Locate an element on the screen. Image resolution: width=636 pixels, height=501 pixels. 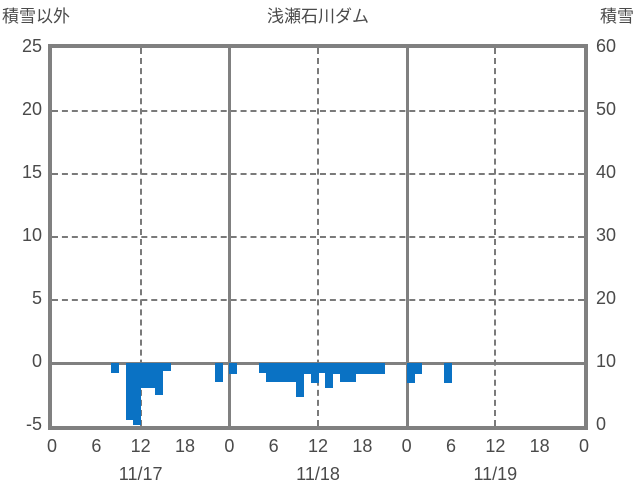
y-axis-right-tick-label: 40 is located at coordinates (606, 172).